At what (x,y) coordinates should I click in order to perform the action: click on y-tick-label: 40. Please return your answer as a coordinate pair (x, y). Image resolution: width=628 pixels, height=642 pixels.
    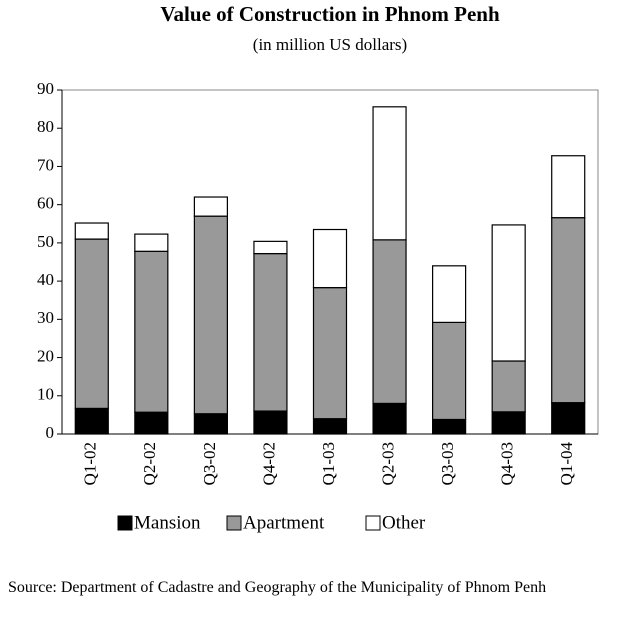
    Looking at the image, I should click on (45, 279).